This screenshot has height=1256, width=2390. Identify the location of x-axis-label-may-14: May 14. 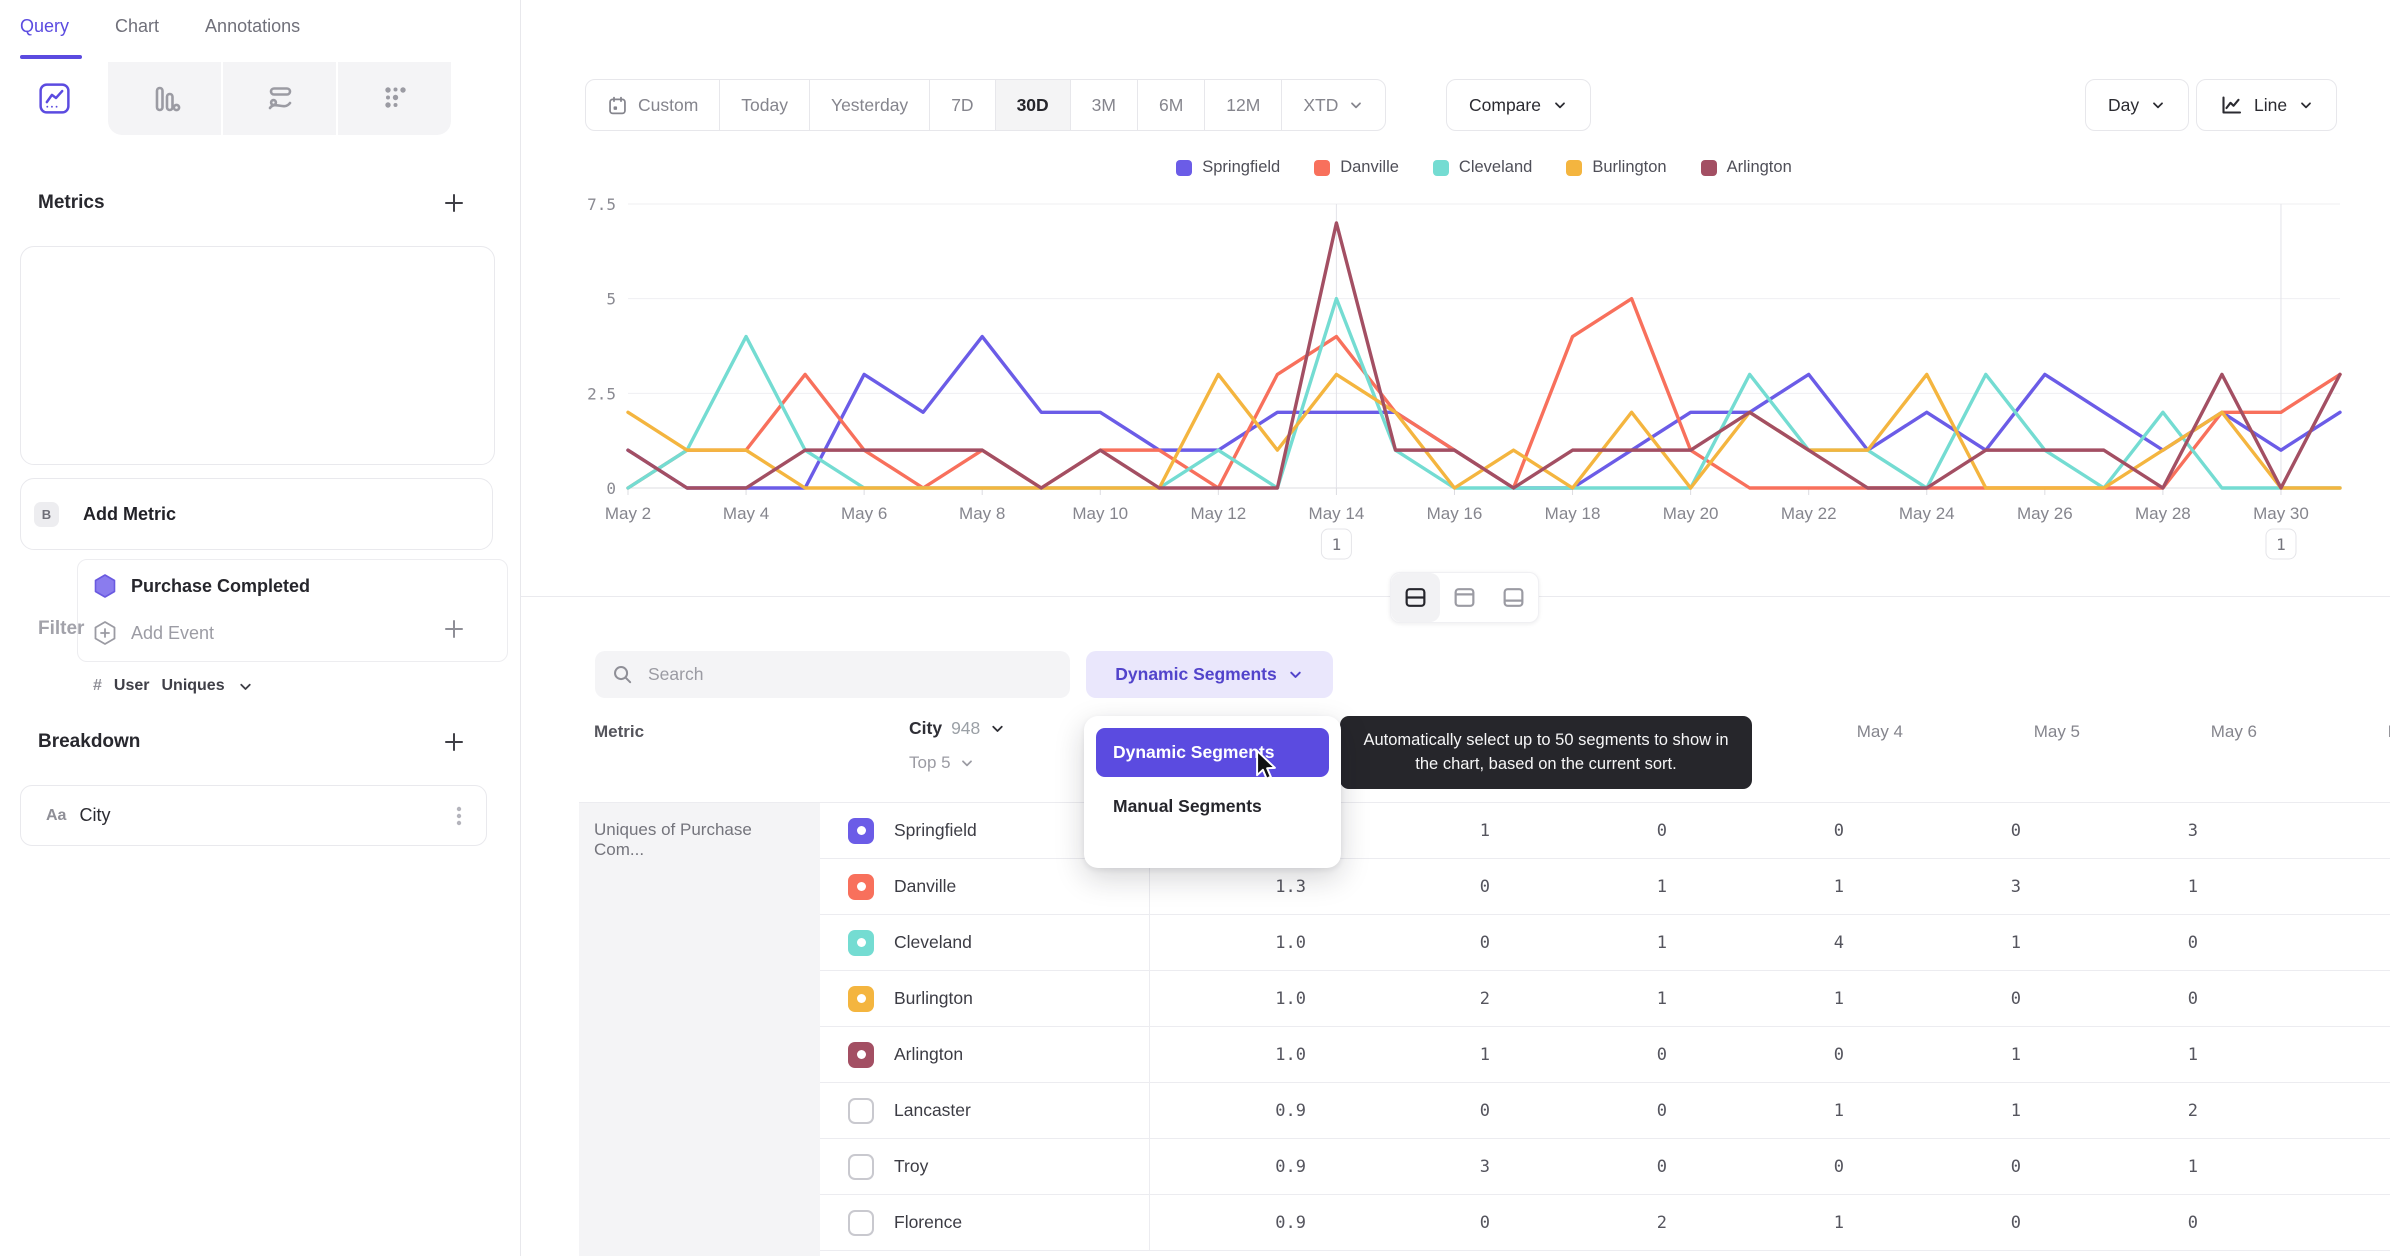
(1337, 513).